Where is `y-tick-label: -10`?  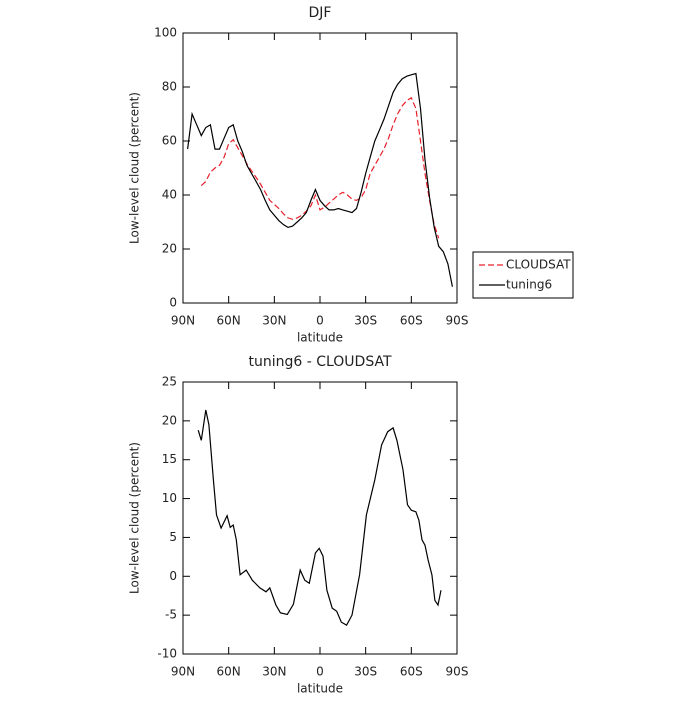 y-tick-label: -10 is located at coordinates (167, 654).